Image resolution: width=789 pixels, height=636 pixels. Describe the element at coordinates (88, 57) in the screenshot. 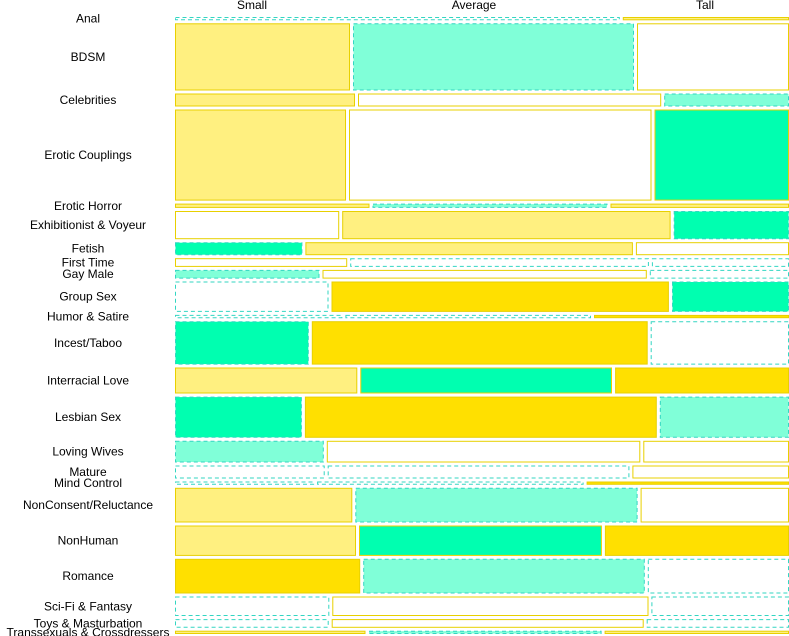

I see `row-label-bdsm: BDSM` at that location.